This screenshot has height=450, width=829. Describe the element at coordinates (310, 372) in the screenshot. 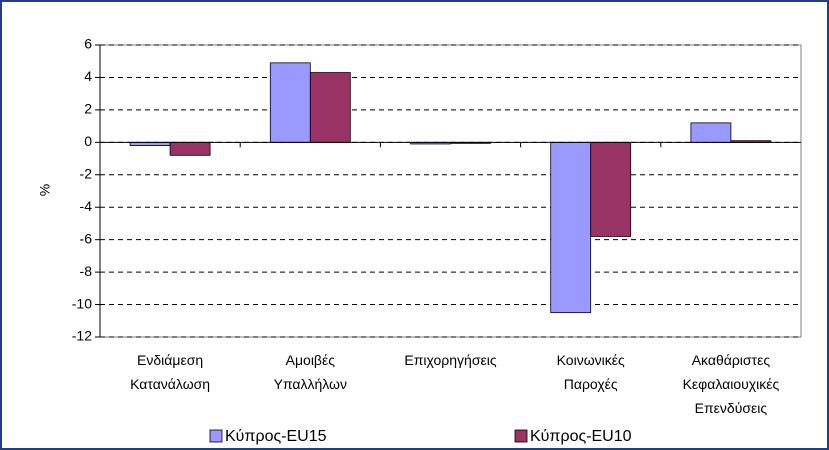

I see `x-tick-label: Αμοιβές Υπαλλήλων` at that location.